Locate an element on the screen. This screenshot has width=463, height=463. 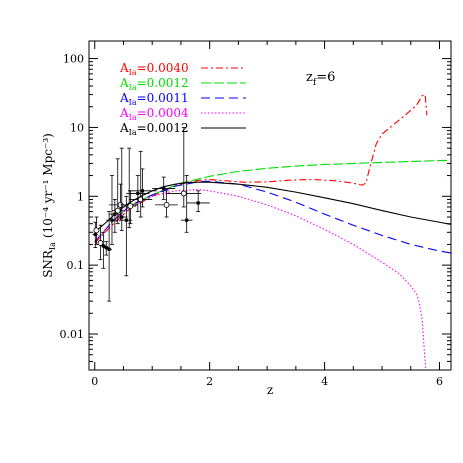
legend-label-value: =0.0004 is located at coordinates (163, 113).